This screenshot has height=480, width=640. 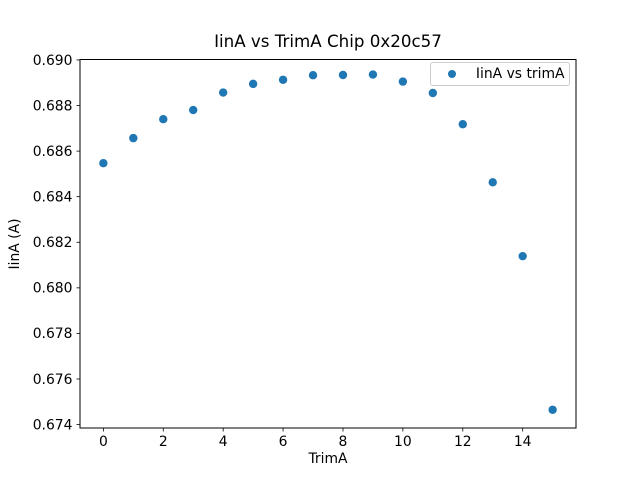 I want to click on y-tick-label: 0.682, so click(x=53, y=243).